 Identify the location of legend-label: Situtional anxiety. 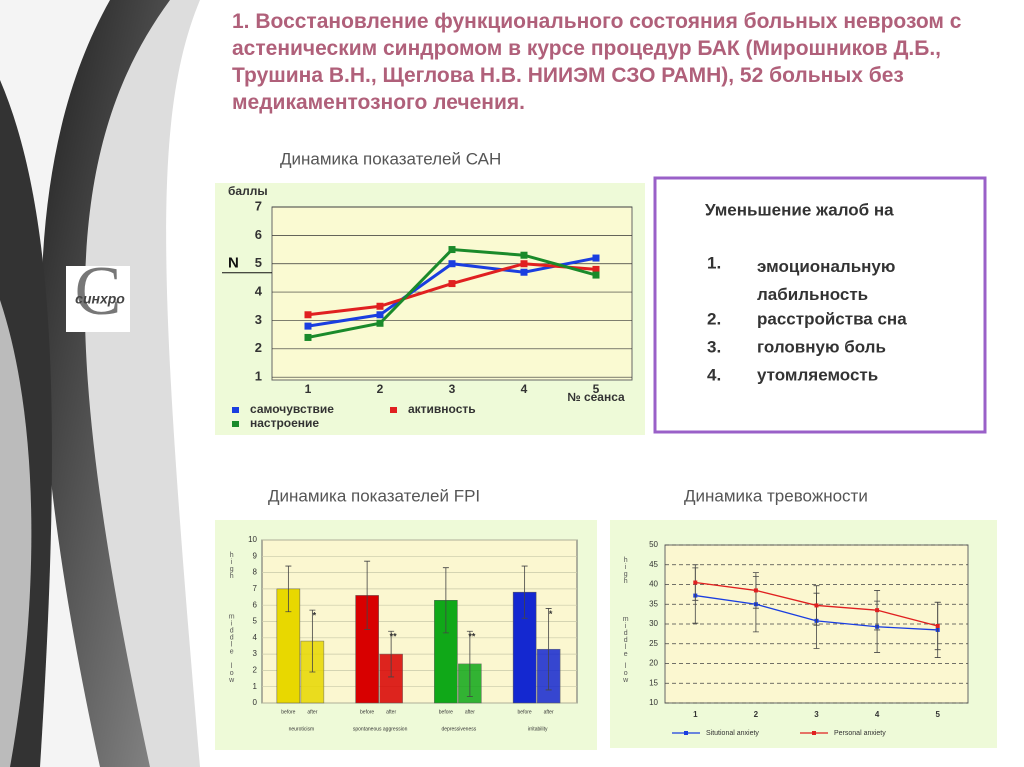
(732, 733).